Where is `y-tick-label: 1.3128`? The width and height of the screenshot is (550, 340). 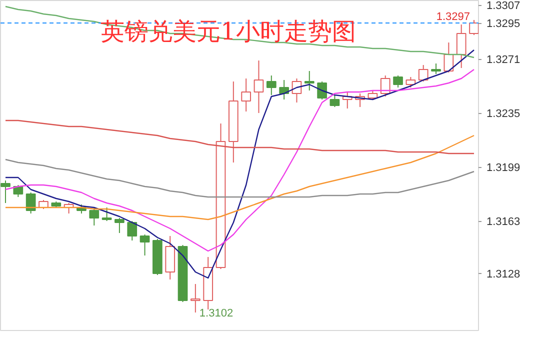 y-tick-label: 1.3128 is located at coordinates (503, 274).